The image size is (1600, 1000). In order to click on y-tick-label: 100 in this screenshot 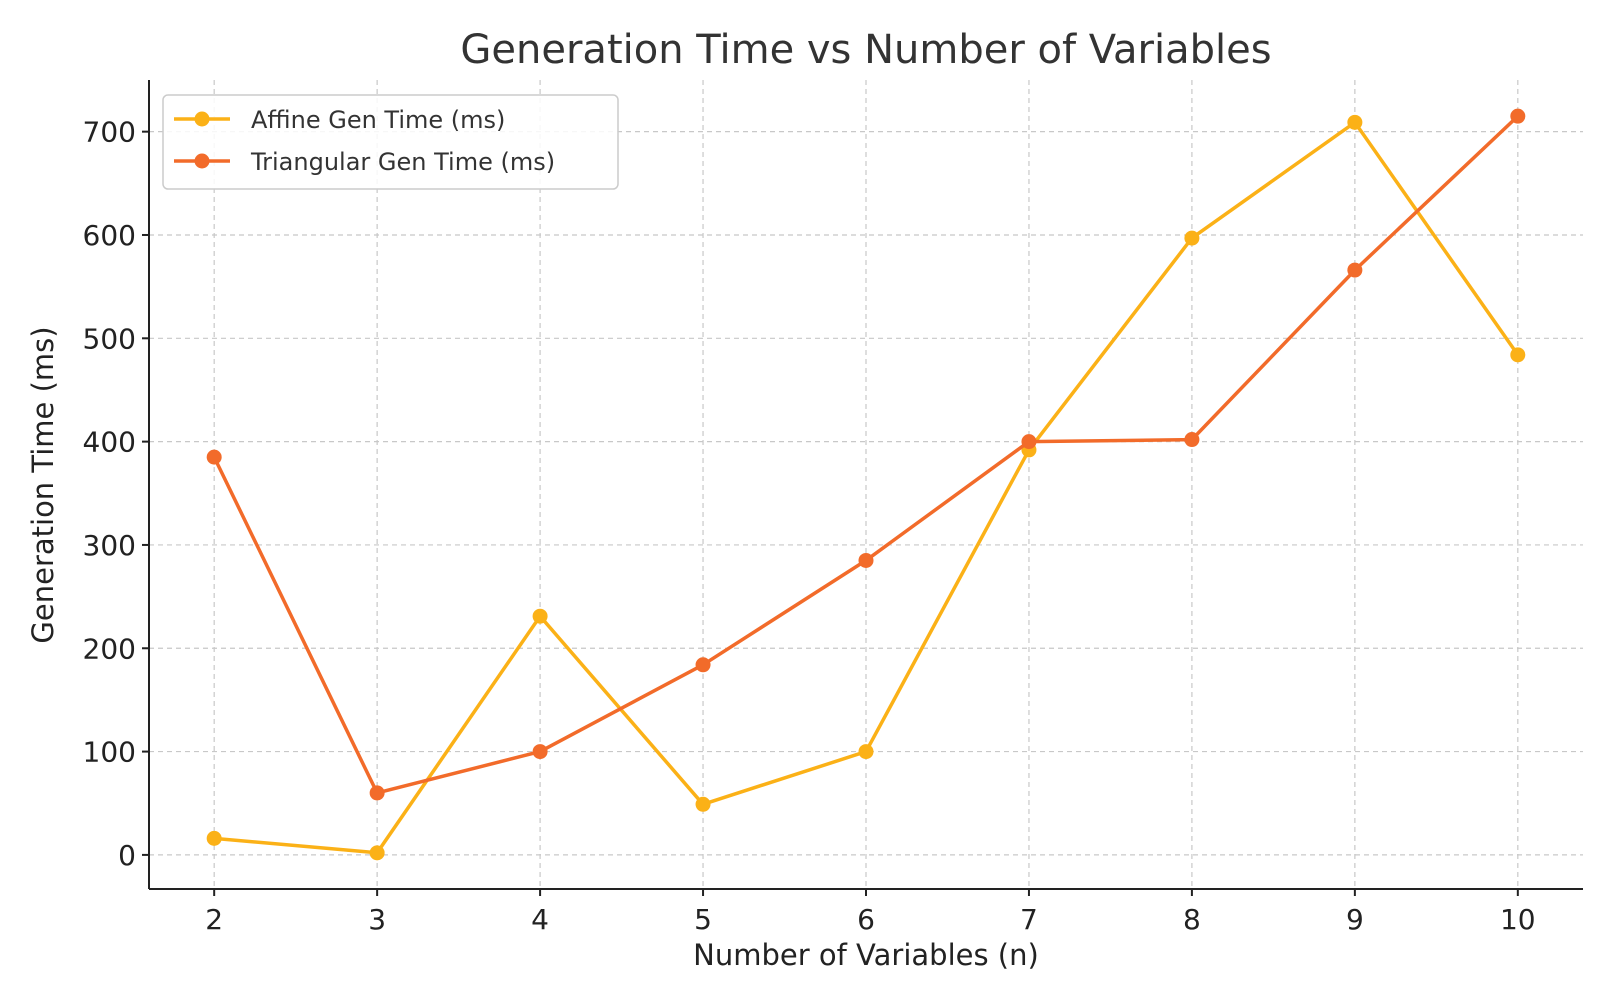, I will do `click(109, 752)`.